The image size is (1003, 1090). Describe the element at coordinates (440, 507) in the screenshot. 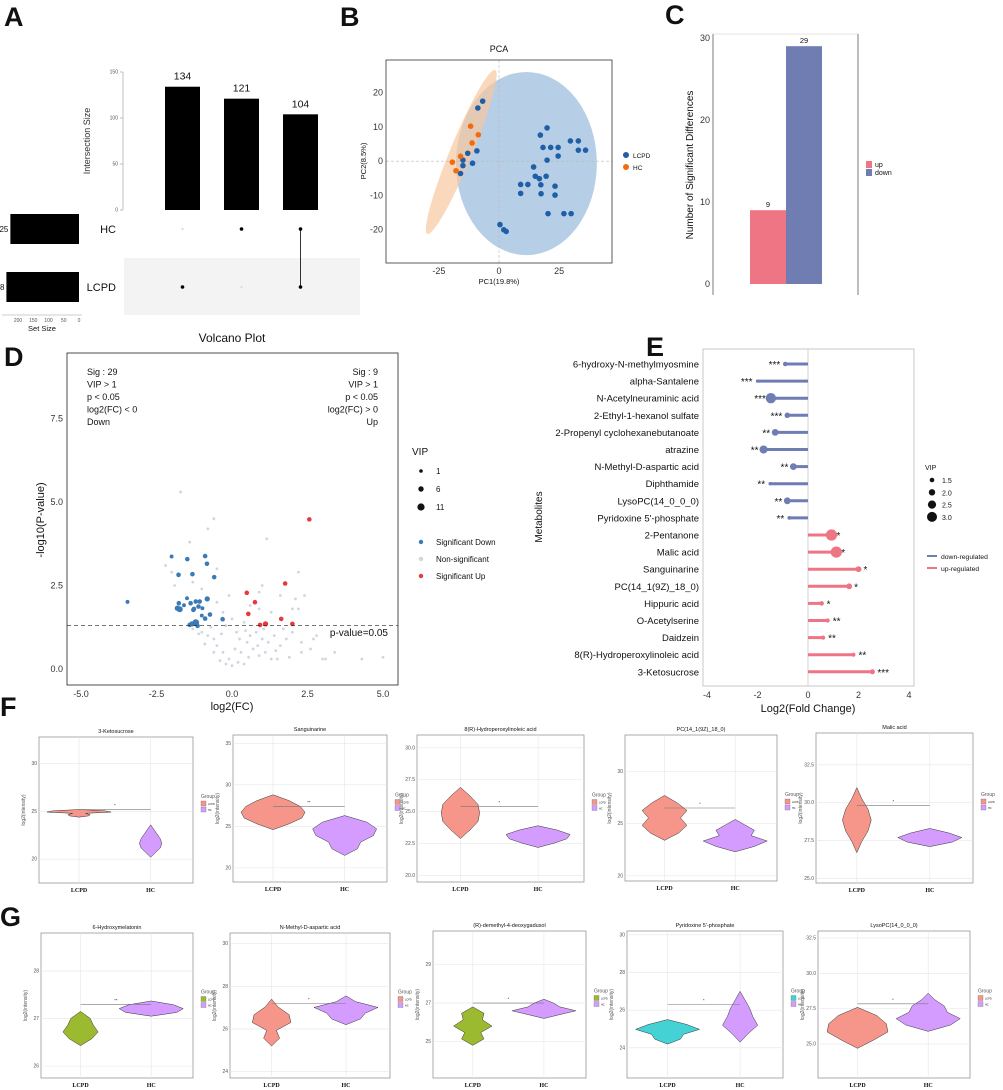

I see `vip-legend-label: 11` at that location.